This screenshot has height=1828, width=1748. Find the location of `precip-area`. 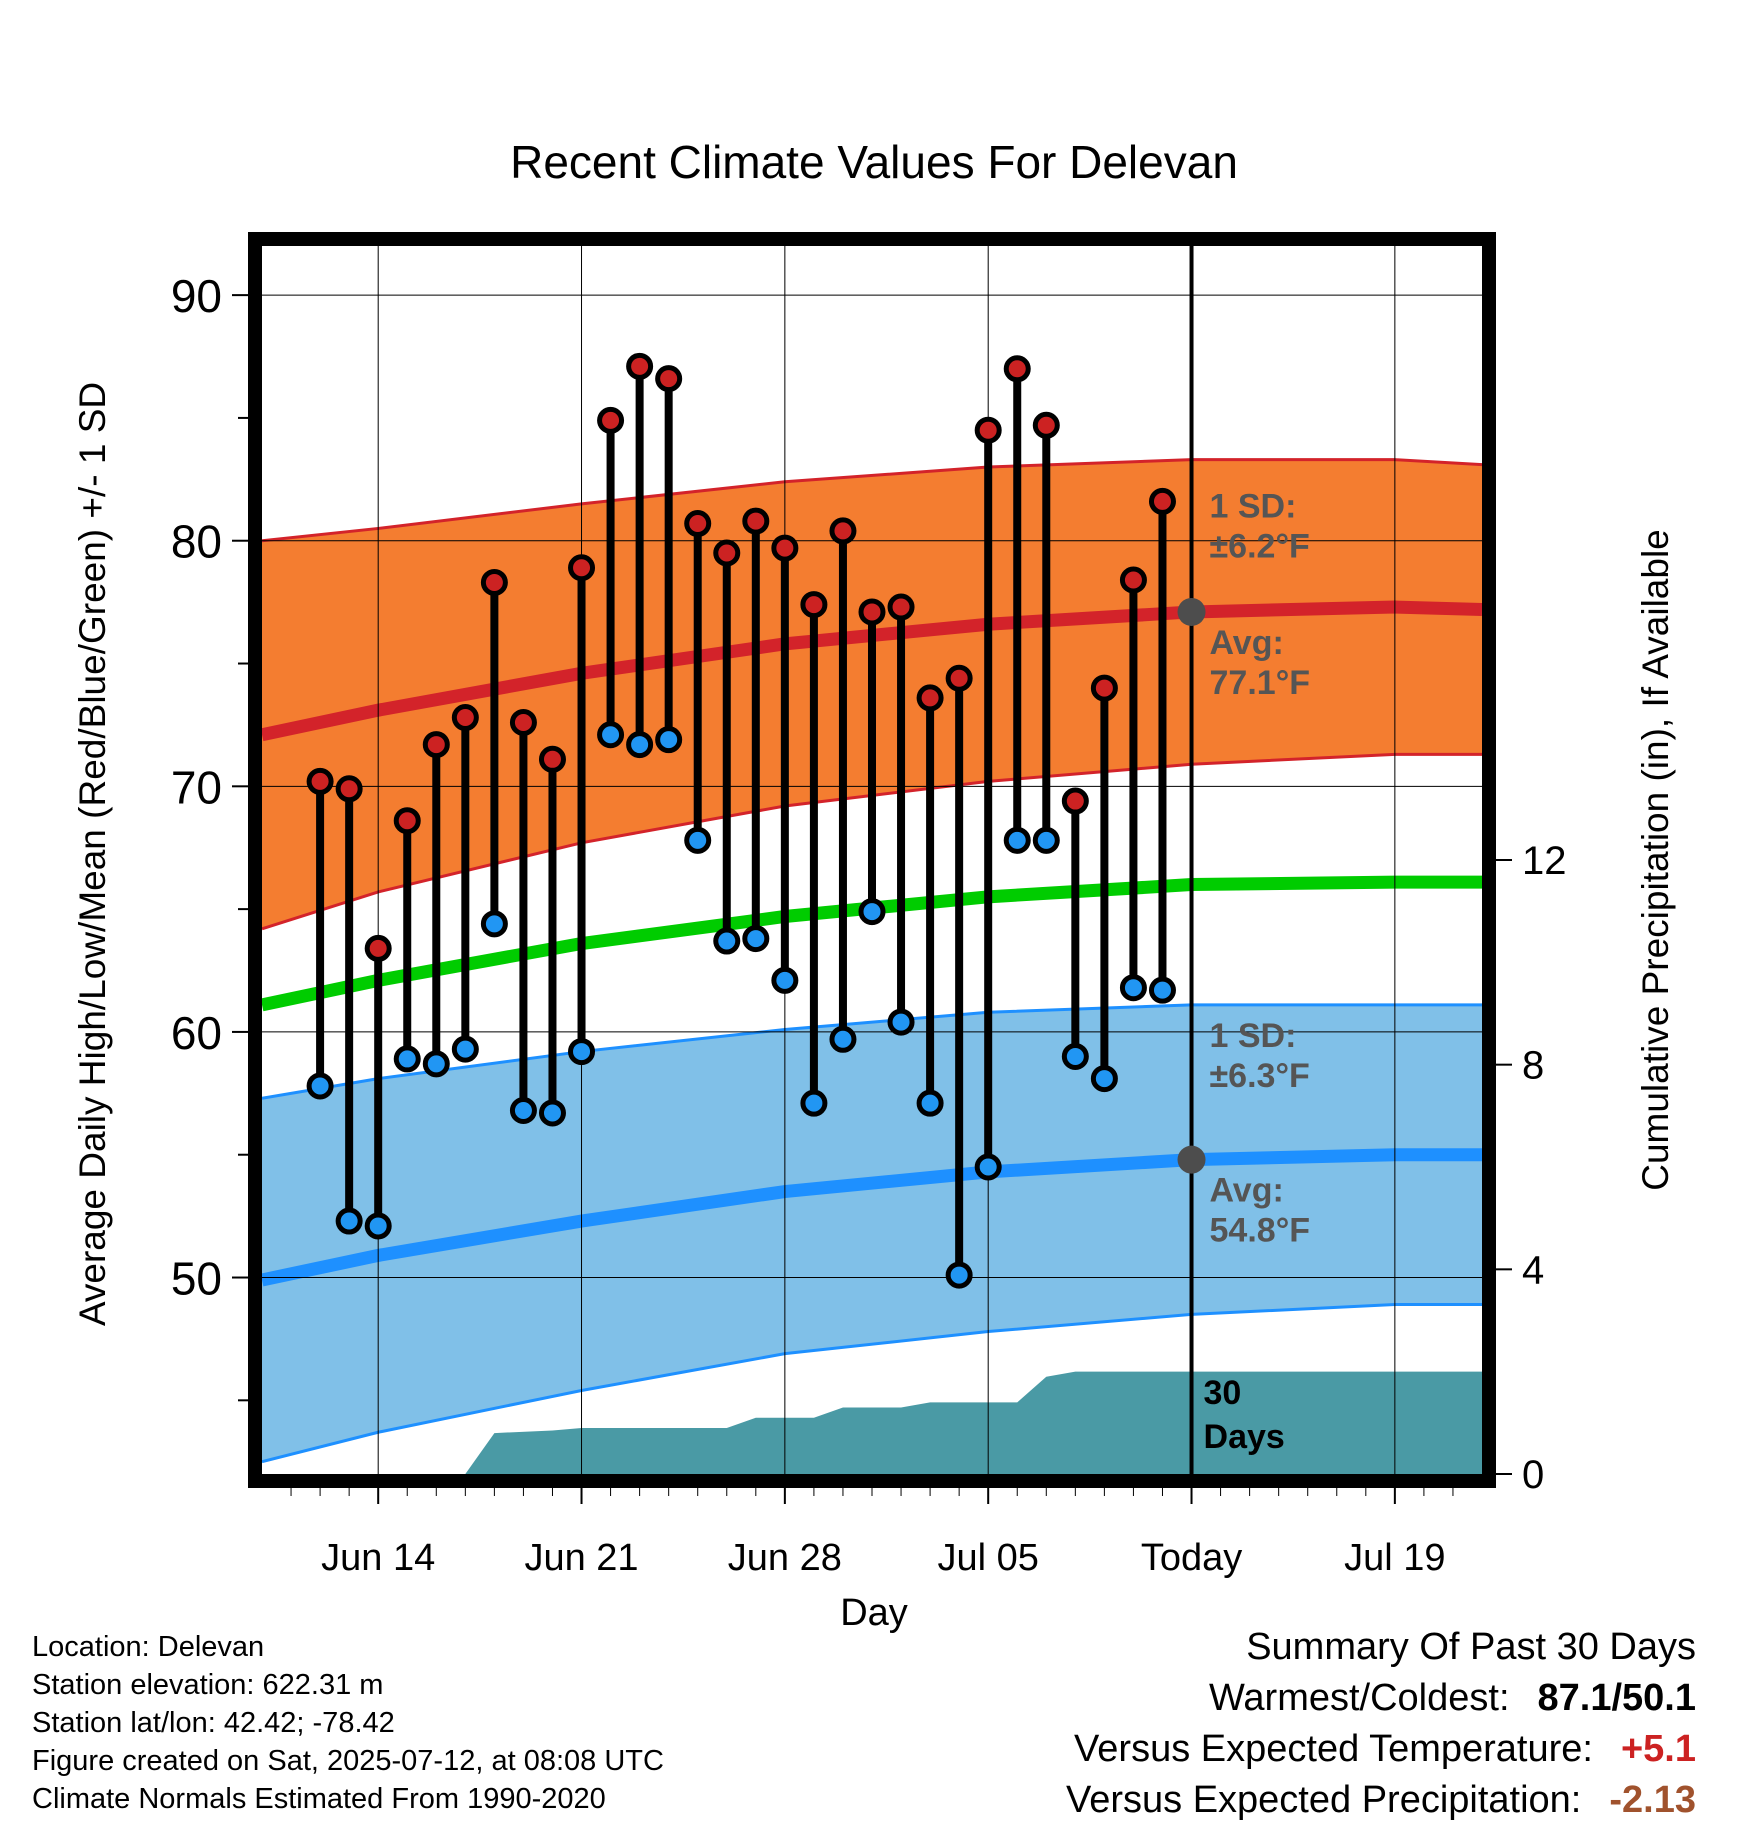

precip-area is located at coordinates (915, 1422).